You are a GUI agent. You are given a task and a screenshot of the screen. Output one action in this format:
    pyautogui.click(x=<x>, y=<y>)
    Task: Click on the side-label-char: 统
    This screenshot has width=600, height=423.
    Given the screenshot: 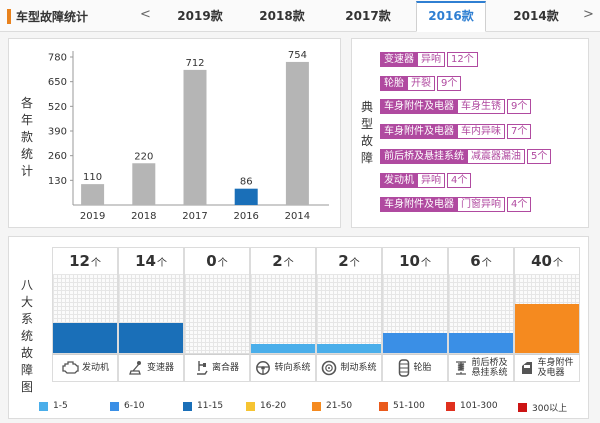 What is the action you would take?
    pyautogui.click(x=26, y=336)
    